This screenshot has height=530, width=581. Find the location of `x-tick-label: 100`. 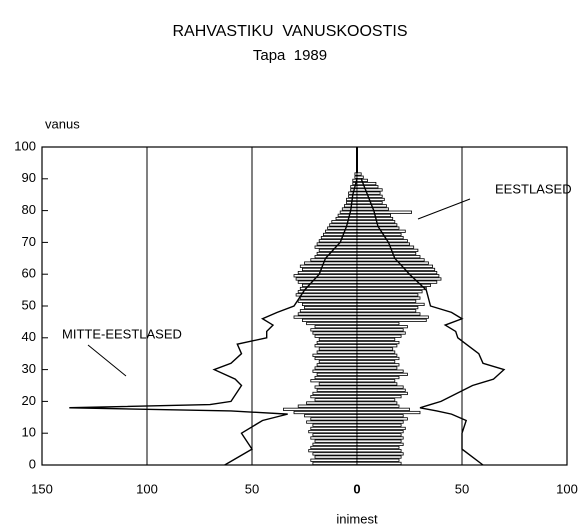

x-tick-label: 100 is located at coordinates (147, 488).